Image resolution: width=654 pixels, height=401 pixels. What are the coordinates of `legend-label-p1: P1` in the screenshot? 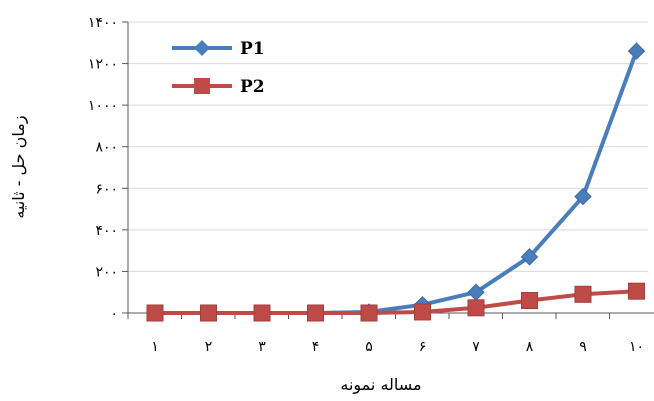 It's located at (252, 49).